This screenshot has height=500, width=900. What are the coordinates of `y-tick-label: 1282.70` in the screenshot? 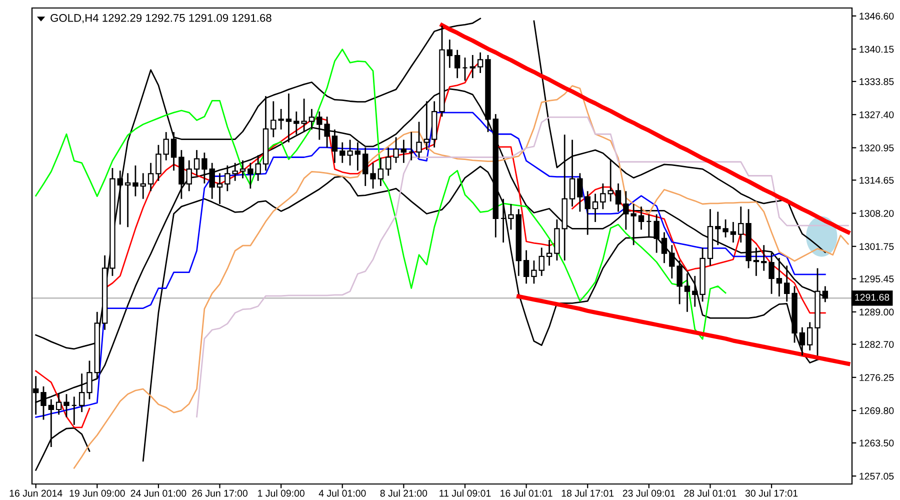 It's located at (877, 344).